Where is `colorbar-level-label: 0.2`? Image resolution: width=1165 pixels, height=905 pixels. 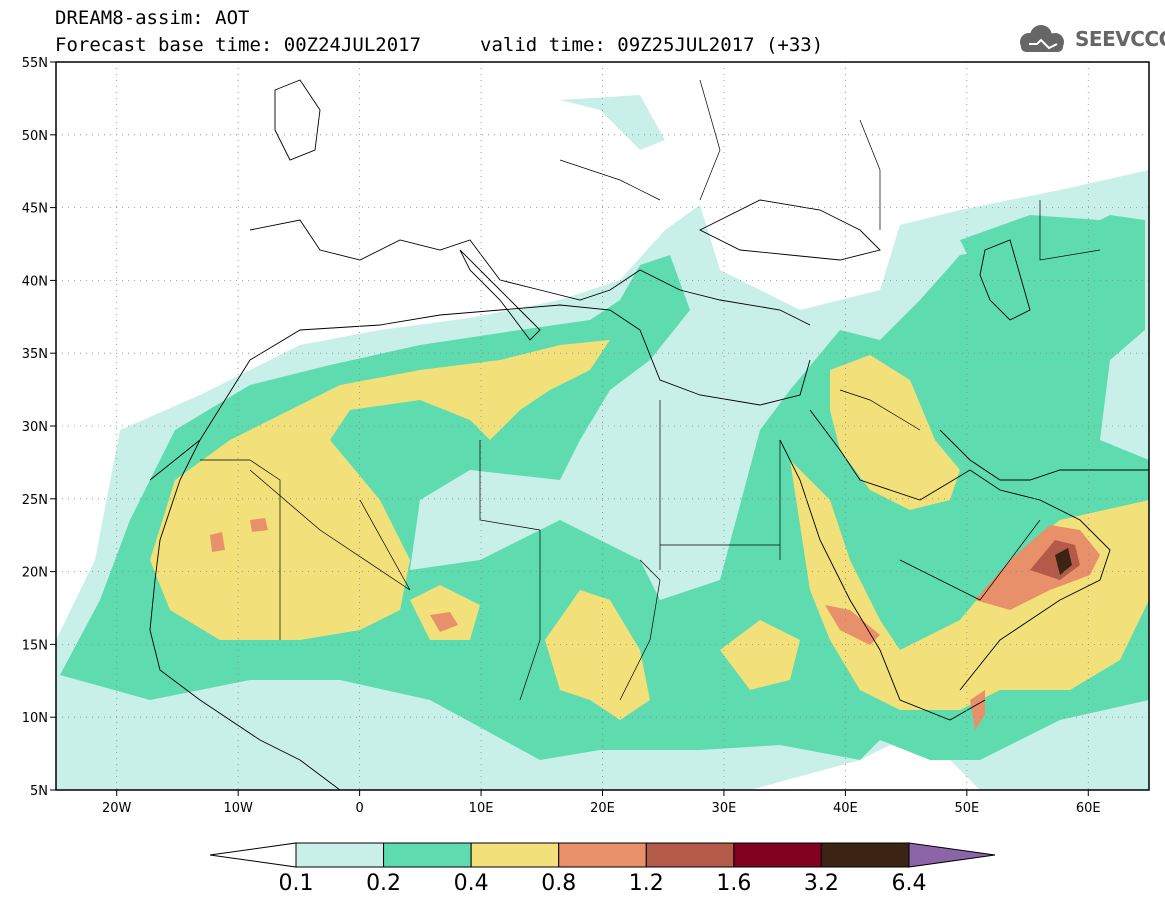 colorbar-level-label: 0.2 is located at coordinates (384, 883).